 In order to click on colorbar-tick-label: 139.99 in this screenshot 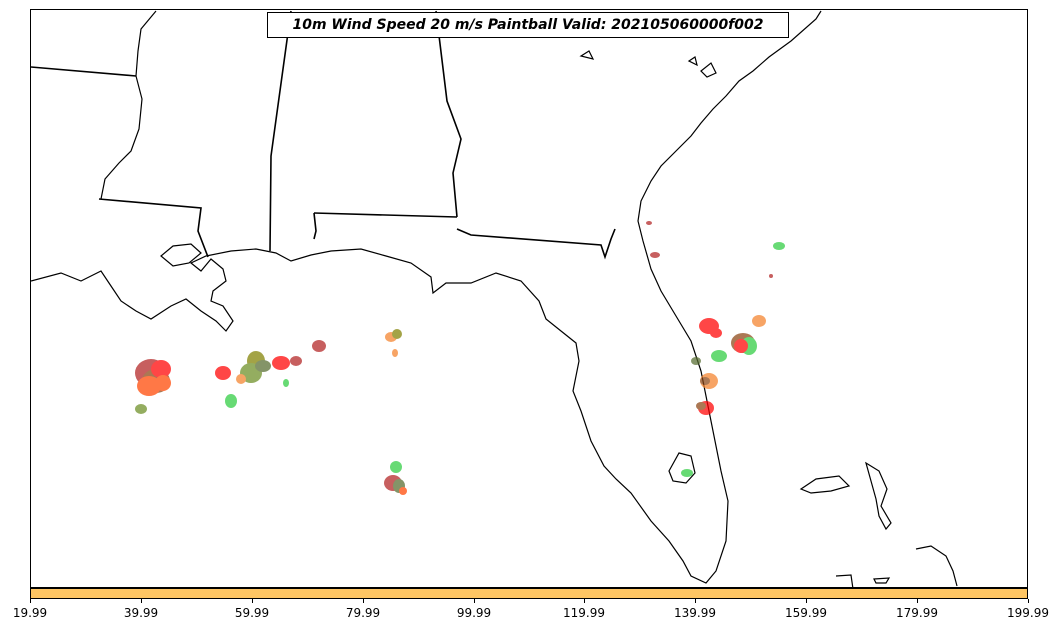, I will do `click(695, 613)`.